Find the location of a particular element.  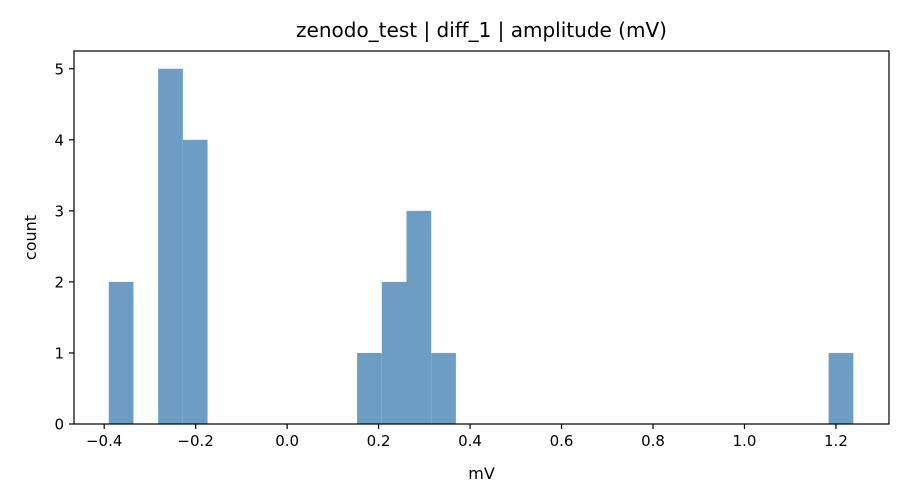

y-tick-label-2: 2 is located at coordinates (59, 282).